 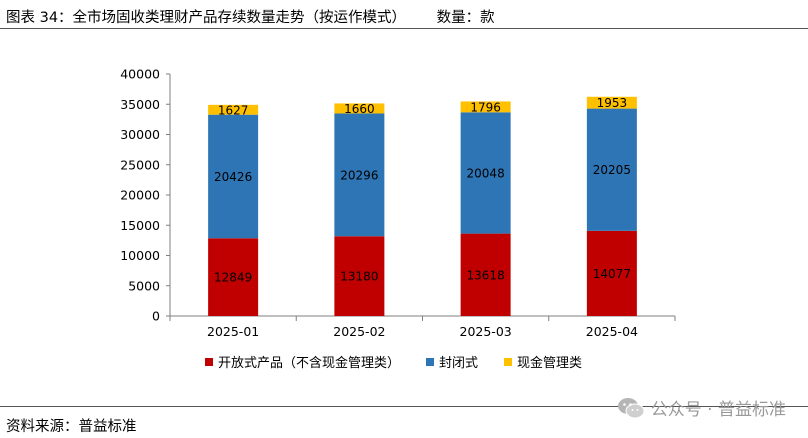 What do you see at coordinates (612, 331) in the screenshot?
I see `x-tick-label: 2025-04` at bounding box center [612, 331].